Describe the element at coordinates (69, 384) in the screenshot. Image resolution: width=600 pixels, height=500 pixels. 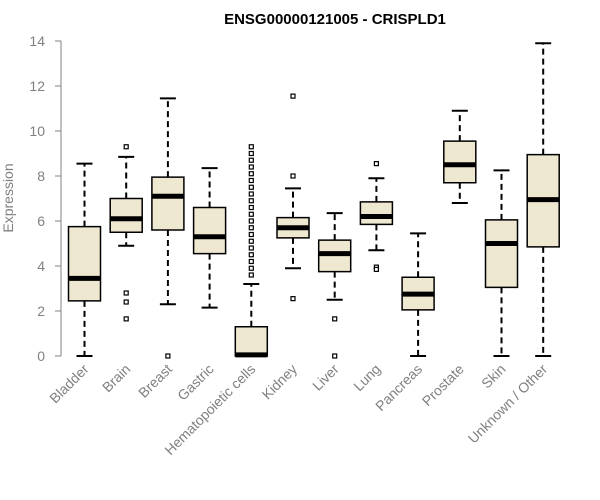
I see `x-tick-label: Bladder` at that location.